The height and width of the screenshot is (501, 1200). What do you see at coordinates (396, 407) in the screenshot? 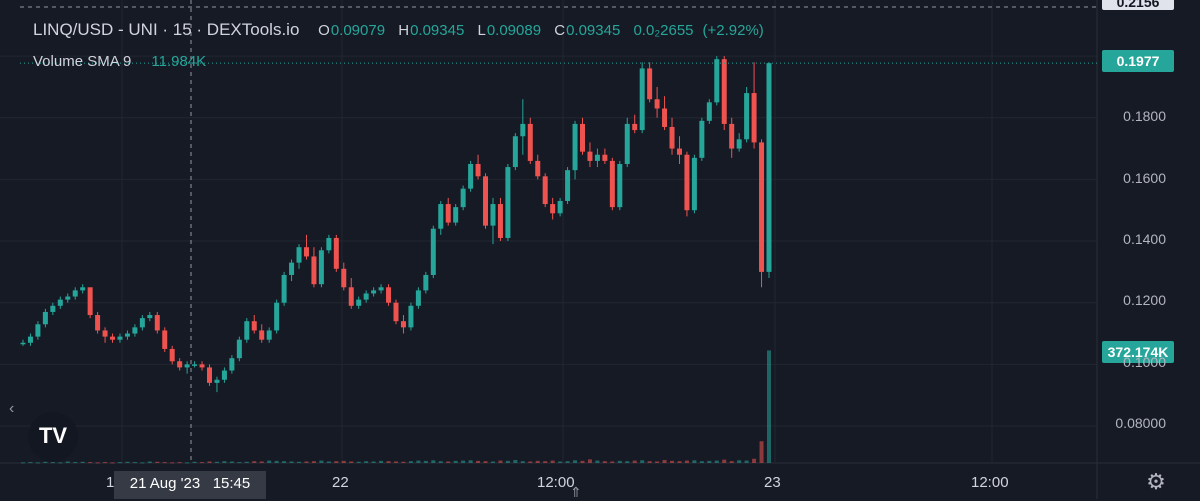
I see `volume-series` at bounding box center [396, 407].